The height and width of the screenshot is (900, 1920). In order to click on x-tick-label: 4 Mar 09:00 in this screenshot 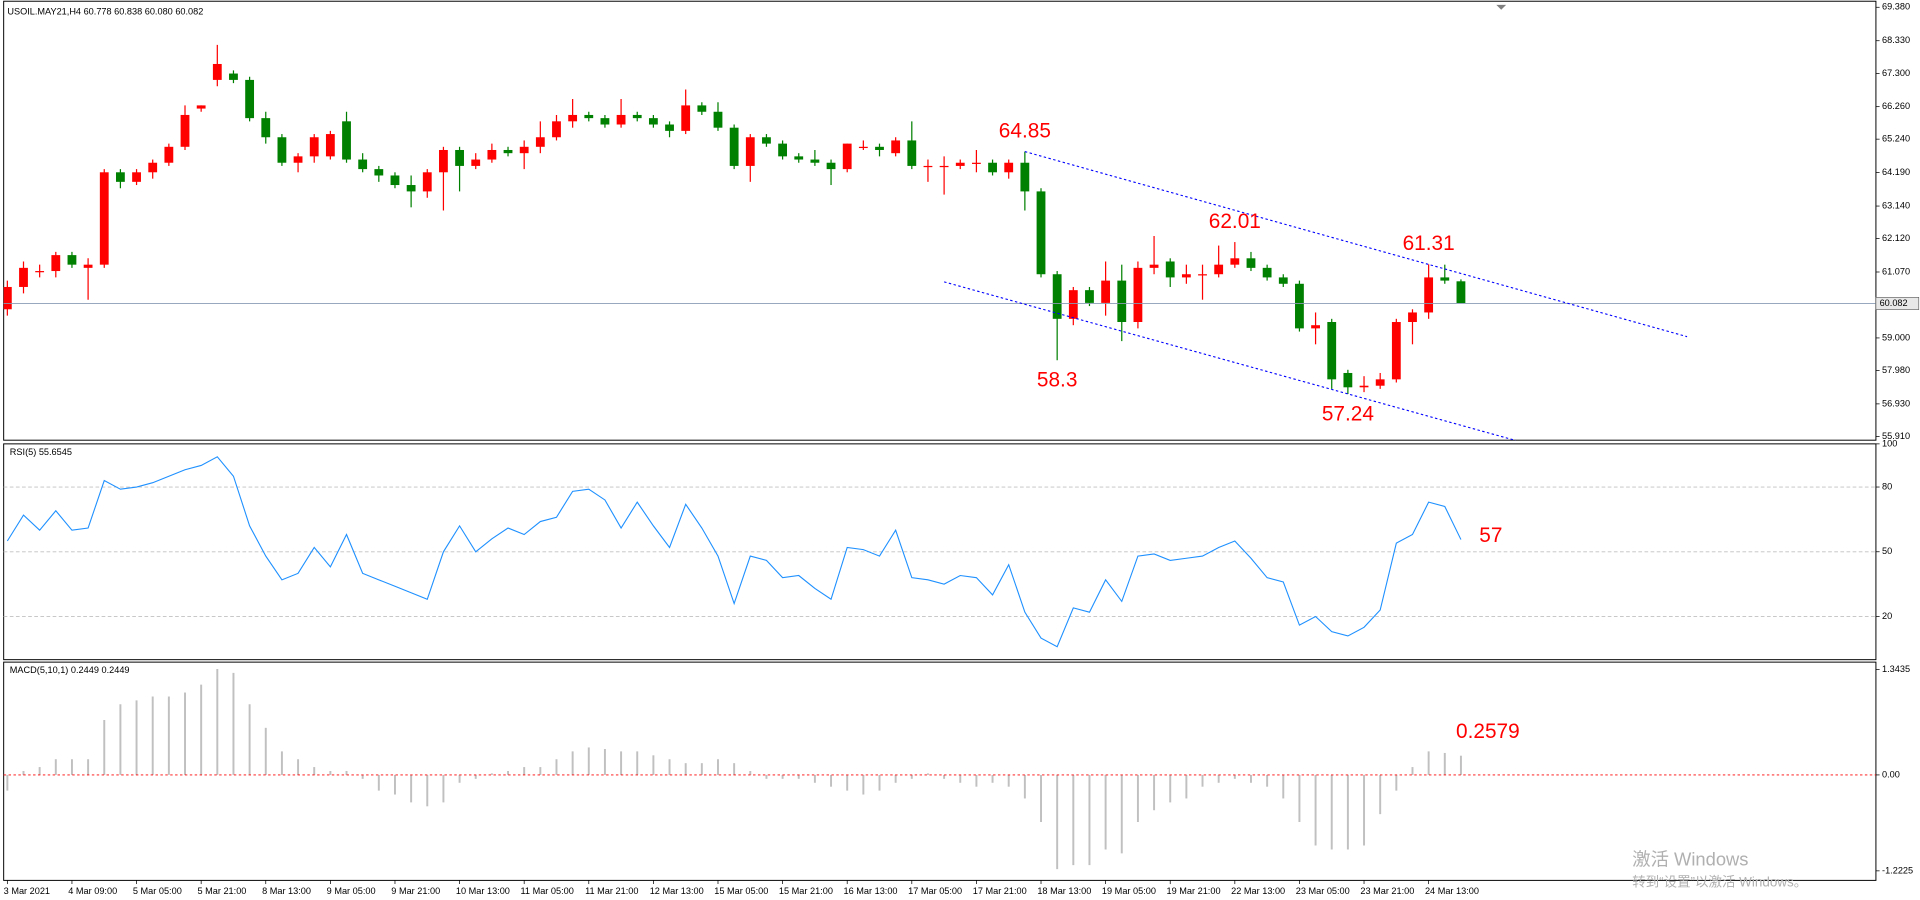, I will do `click(92, 891)`.